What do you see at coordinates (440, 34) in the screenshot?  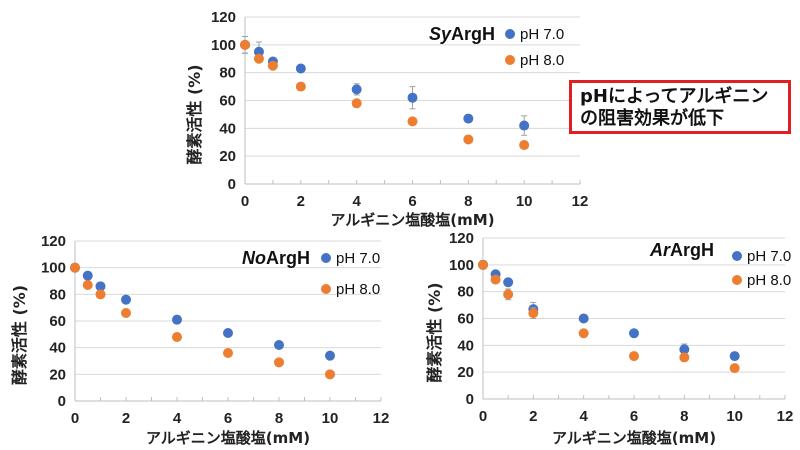 I see `chart-title-italic: Sy` at bounding box center [440, 34].